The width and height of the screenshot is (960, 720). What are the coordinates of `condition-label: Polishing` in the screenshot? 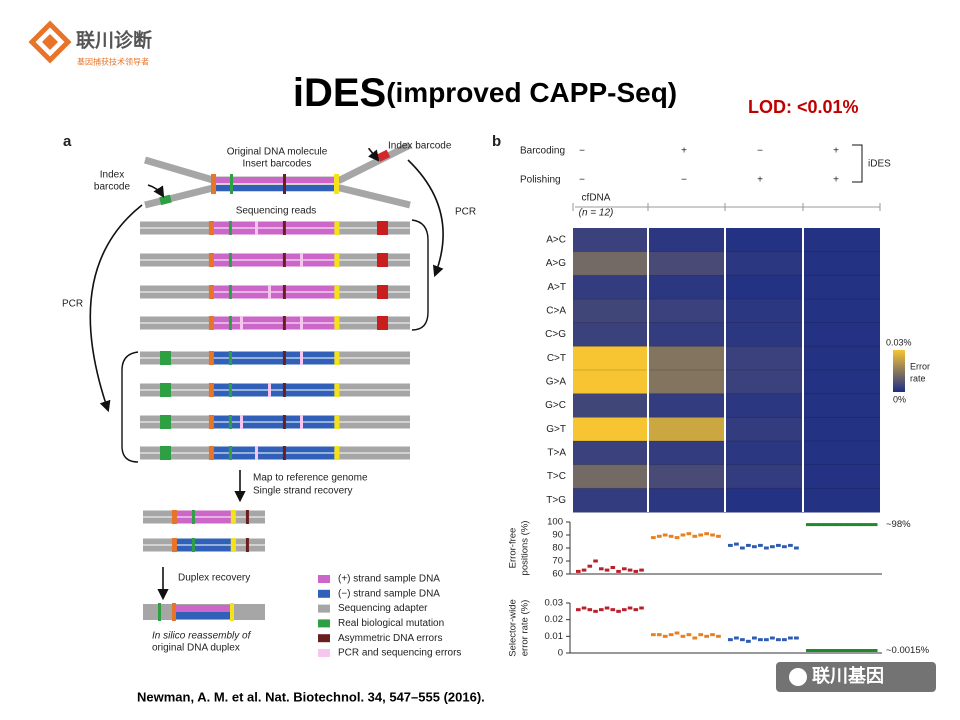 It's located at (540, 180).